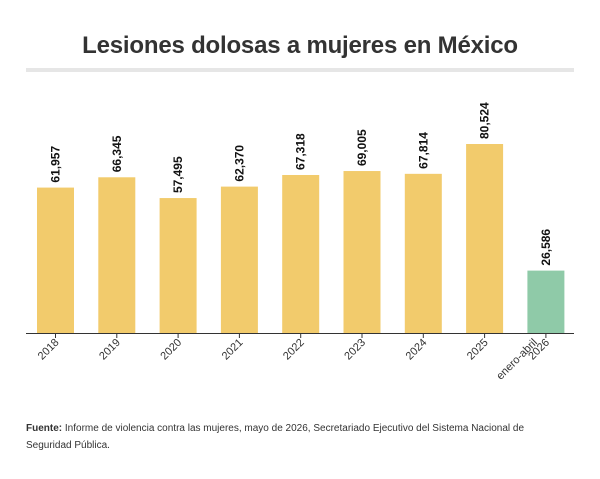 This screenshot has height=479, width=600. I want to click on data-label-4: 67,318, so click(301, 151).